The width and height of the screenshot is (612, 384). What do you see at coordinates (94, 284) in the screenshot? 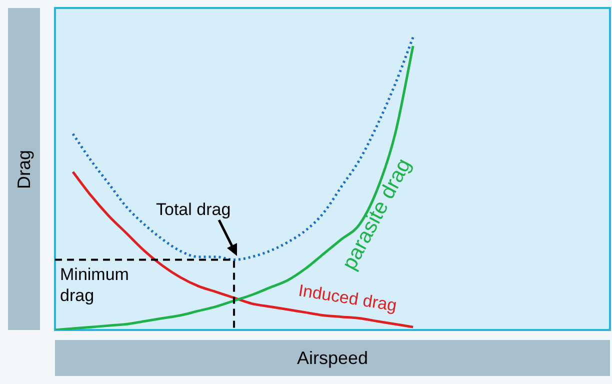
I see `ref-line-label: Minimum drag` at bounding box center [94, 284].